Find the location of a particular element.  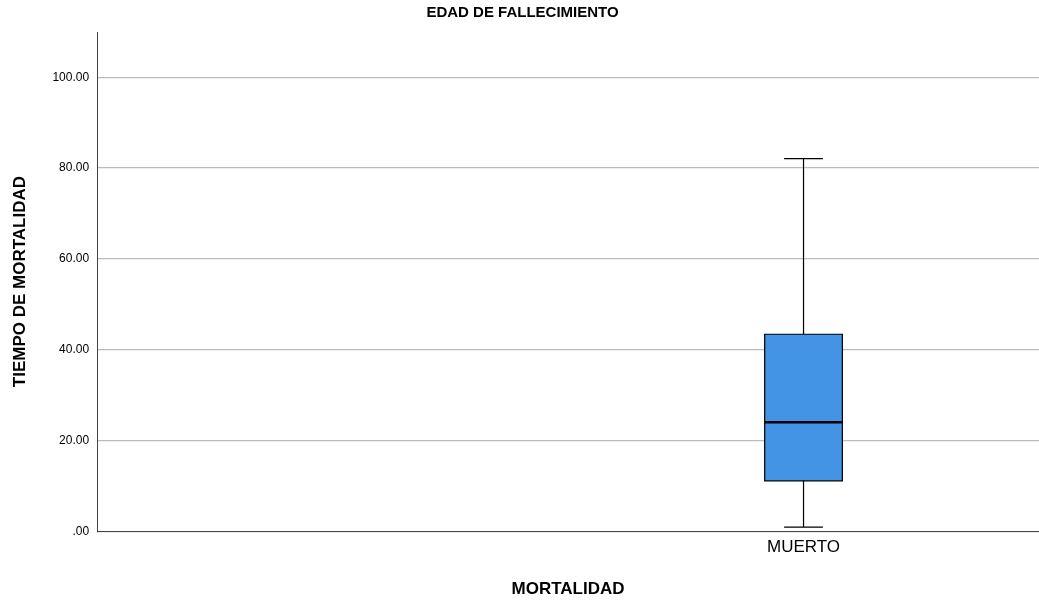

x-tick-label: MUERTO is located at coordinates (804, 547).